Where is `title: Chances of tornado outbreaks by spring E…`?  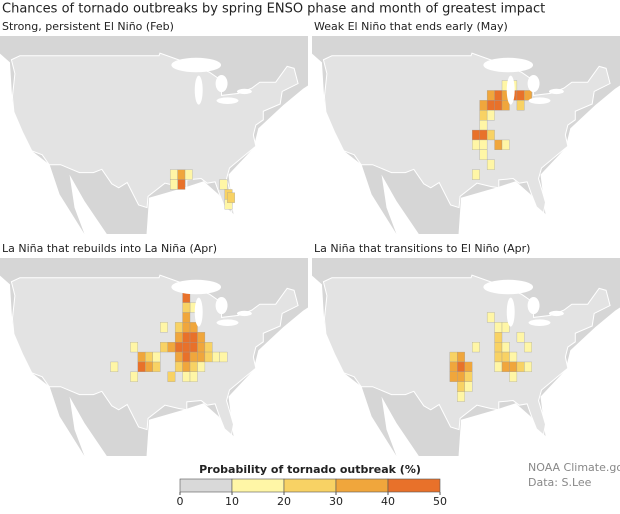
title: Chances of tornado outbreaks by spring E… is located at coordinates (273, 9).